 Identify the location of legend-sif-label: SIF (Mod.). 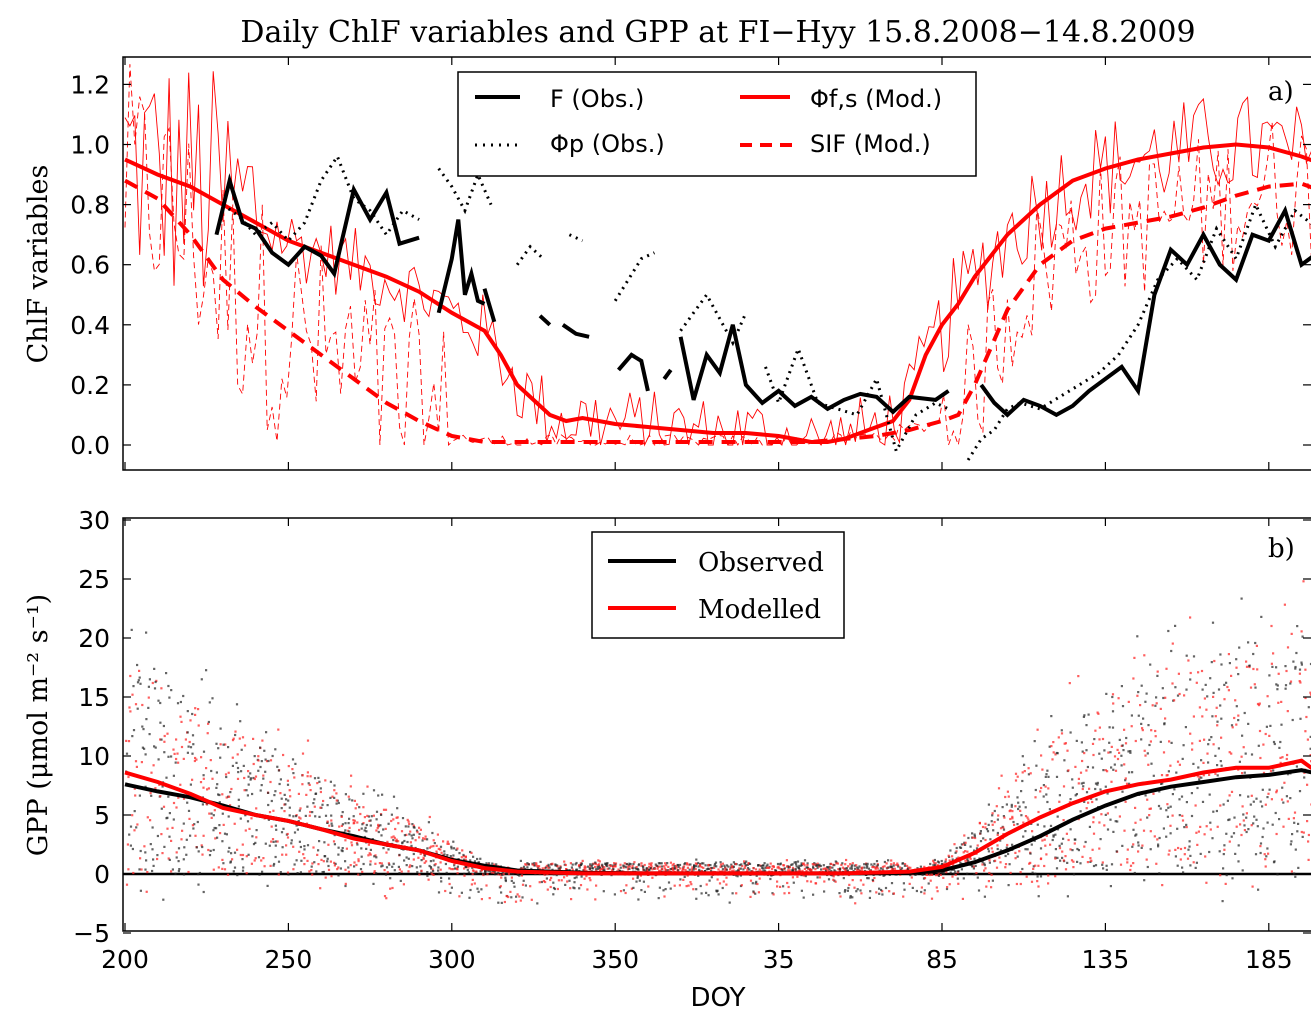
(870, 144).